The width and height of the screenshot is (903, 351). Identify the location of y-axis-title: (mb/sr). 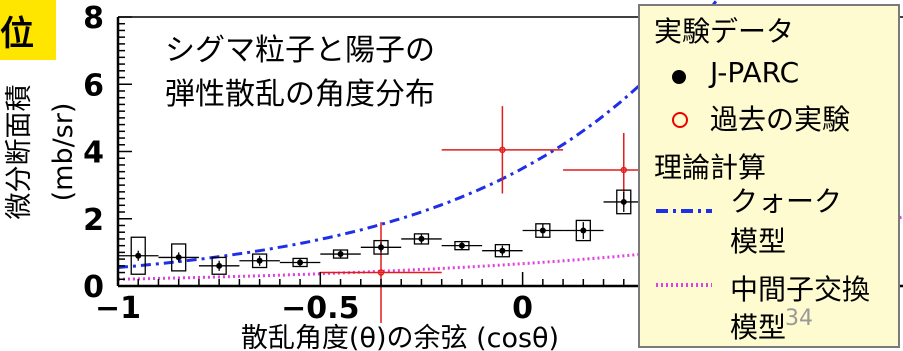
(63, 152).